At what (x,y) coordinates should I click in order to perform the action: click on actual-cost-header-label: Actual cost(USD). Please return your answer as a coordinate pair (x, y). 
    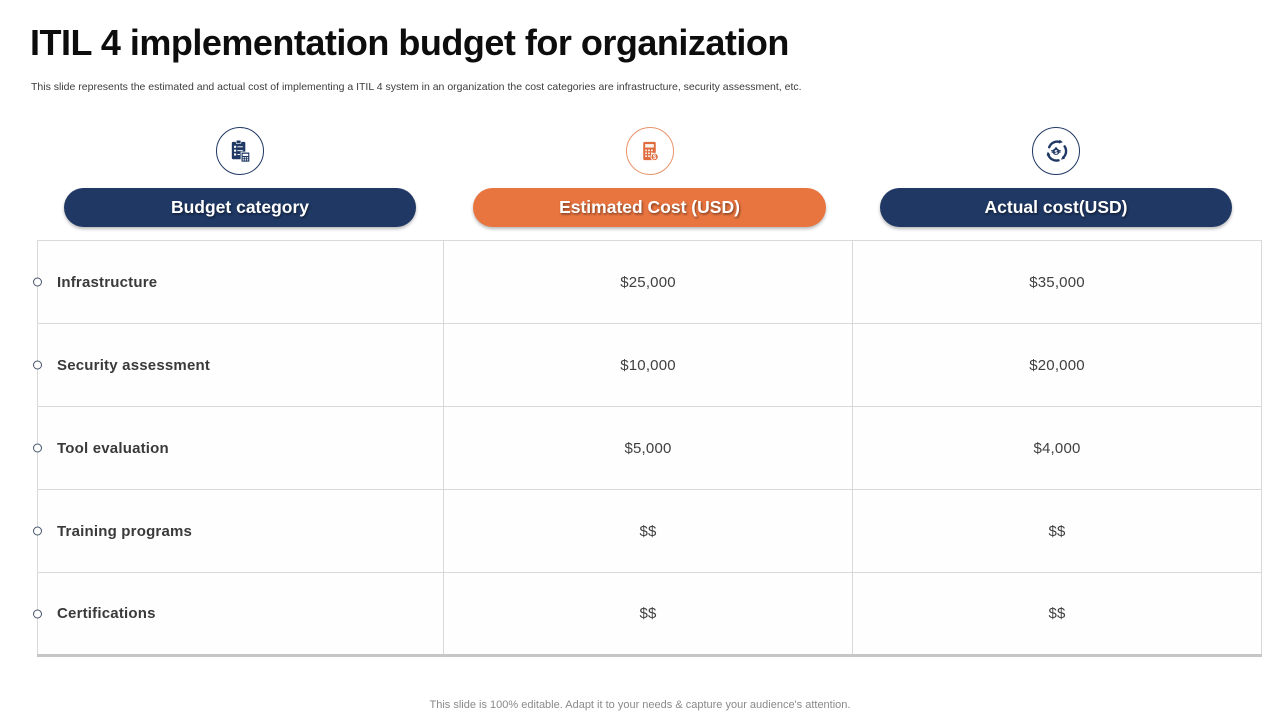
    Looking at the image, I should click on (1056, 207).